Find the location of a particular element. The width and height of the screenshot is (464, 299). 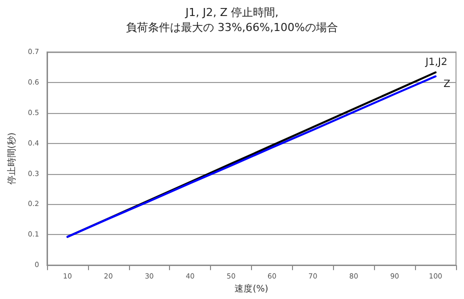

series-label: Z is located at coordinates (447, 84).